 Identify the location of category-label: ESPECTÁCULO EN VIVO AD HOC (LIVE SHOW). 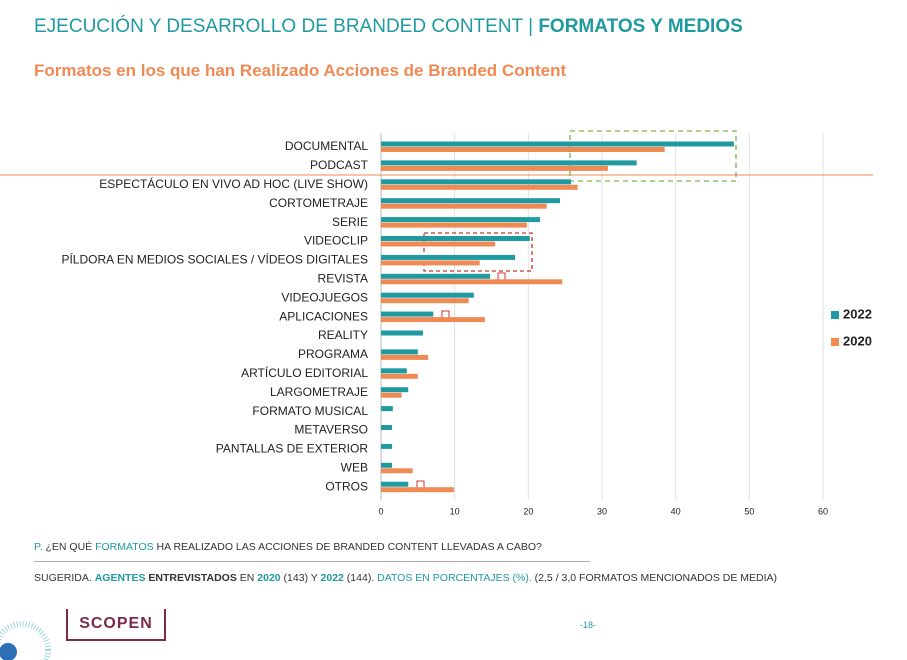
(233, 183).